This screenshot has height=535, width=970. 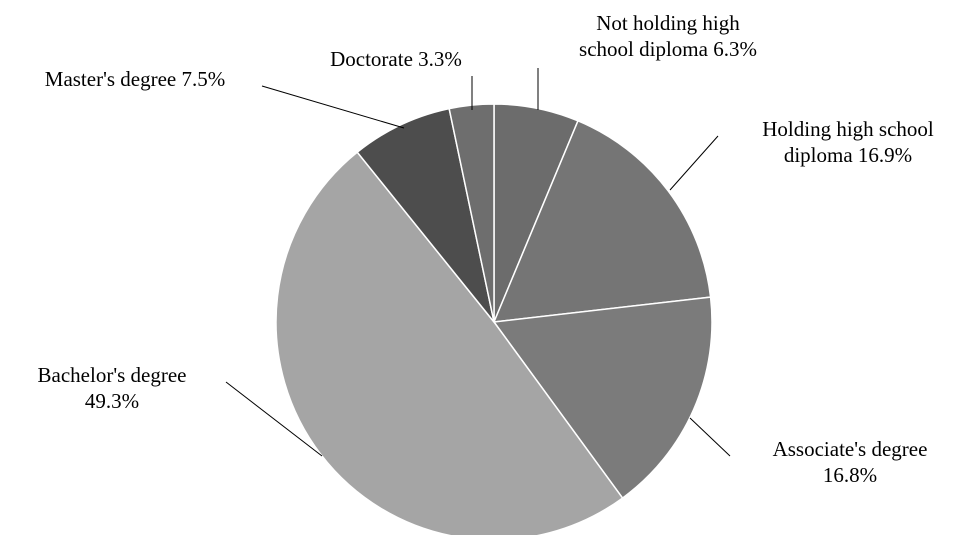 I want to click on slice-label-line: Not holding high, so click(x=668, y=23).